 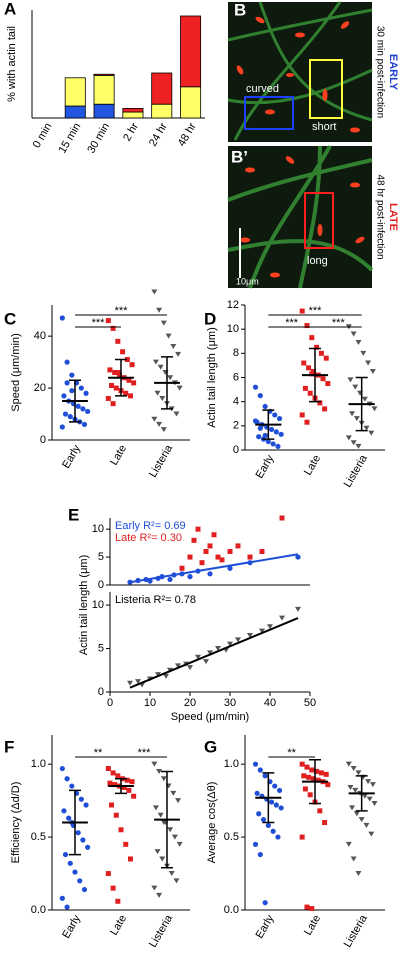 What do you see at coordinates (247, 281) in the screenshot?
I see `scale-label: 10μm` at bounding box center [247, 281].